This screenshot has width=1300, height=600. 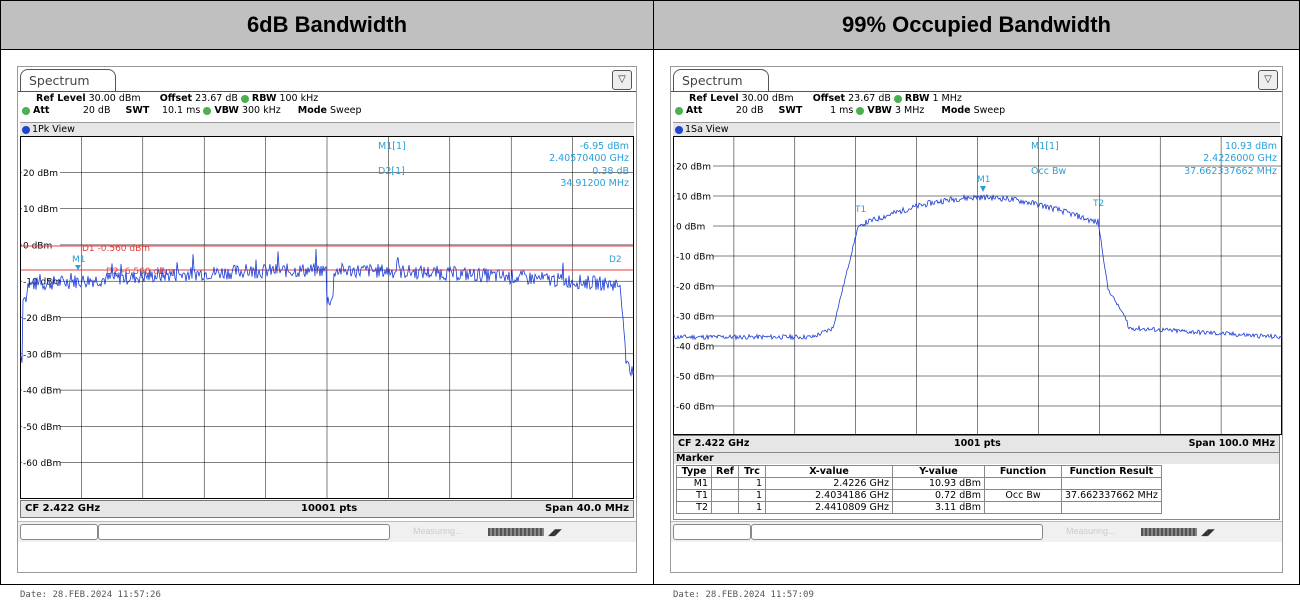 What do you see at coordinates (594, 183) in the screenshot?
I see `readout-d2-freq: 34.91200 MHz` at bounding box center [594, 183].